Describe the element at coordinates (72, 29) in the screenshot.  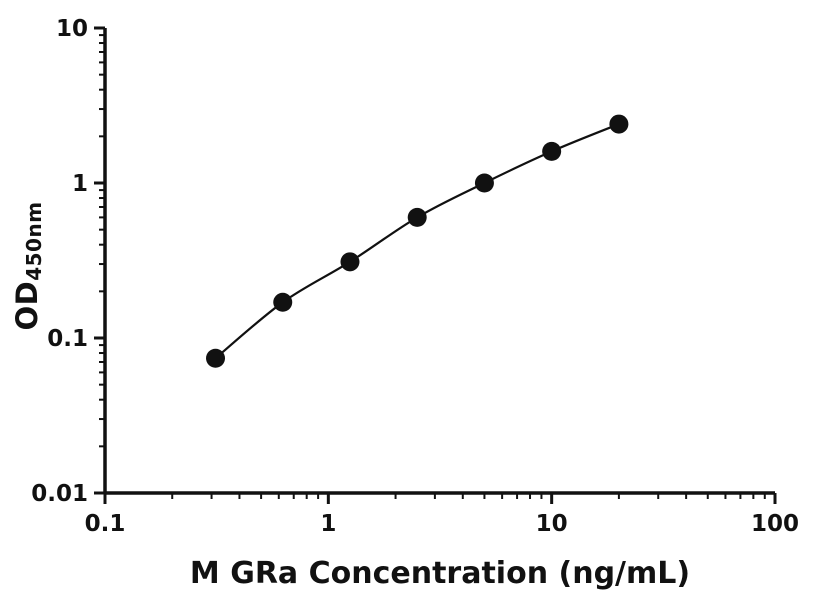
I see `y-tick-label: 10` at that location.